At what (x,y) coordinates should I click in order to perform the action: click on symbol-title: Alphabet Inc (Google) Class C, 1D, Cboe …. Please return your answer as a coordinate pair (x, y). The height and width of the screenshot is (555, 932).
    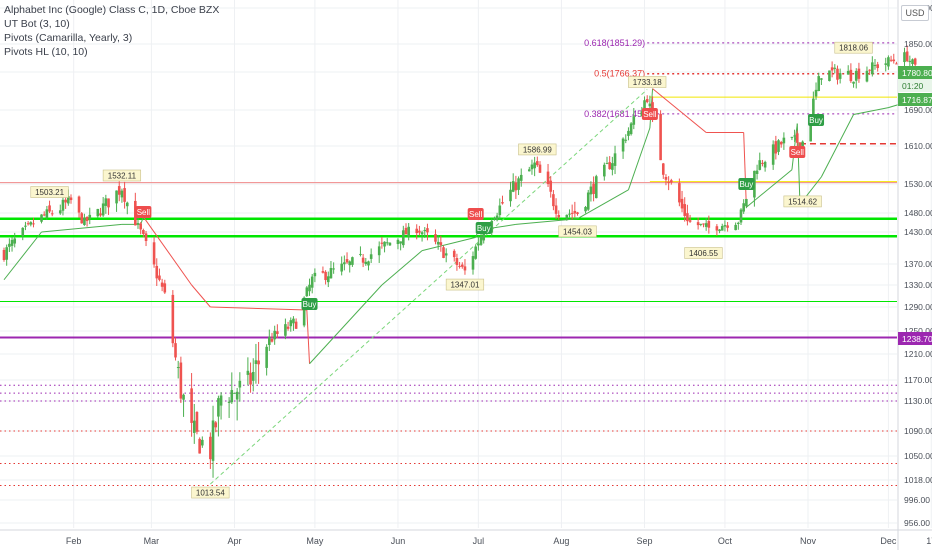
    Looking at the image, I should click on (112, 10).